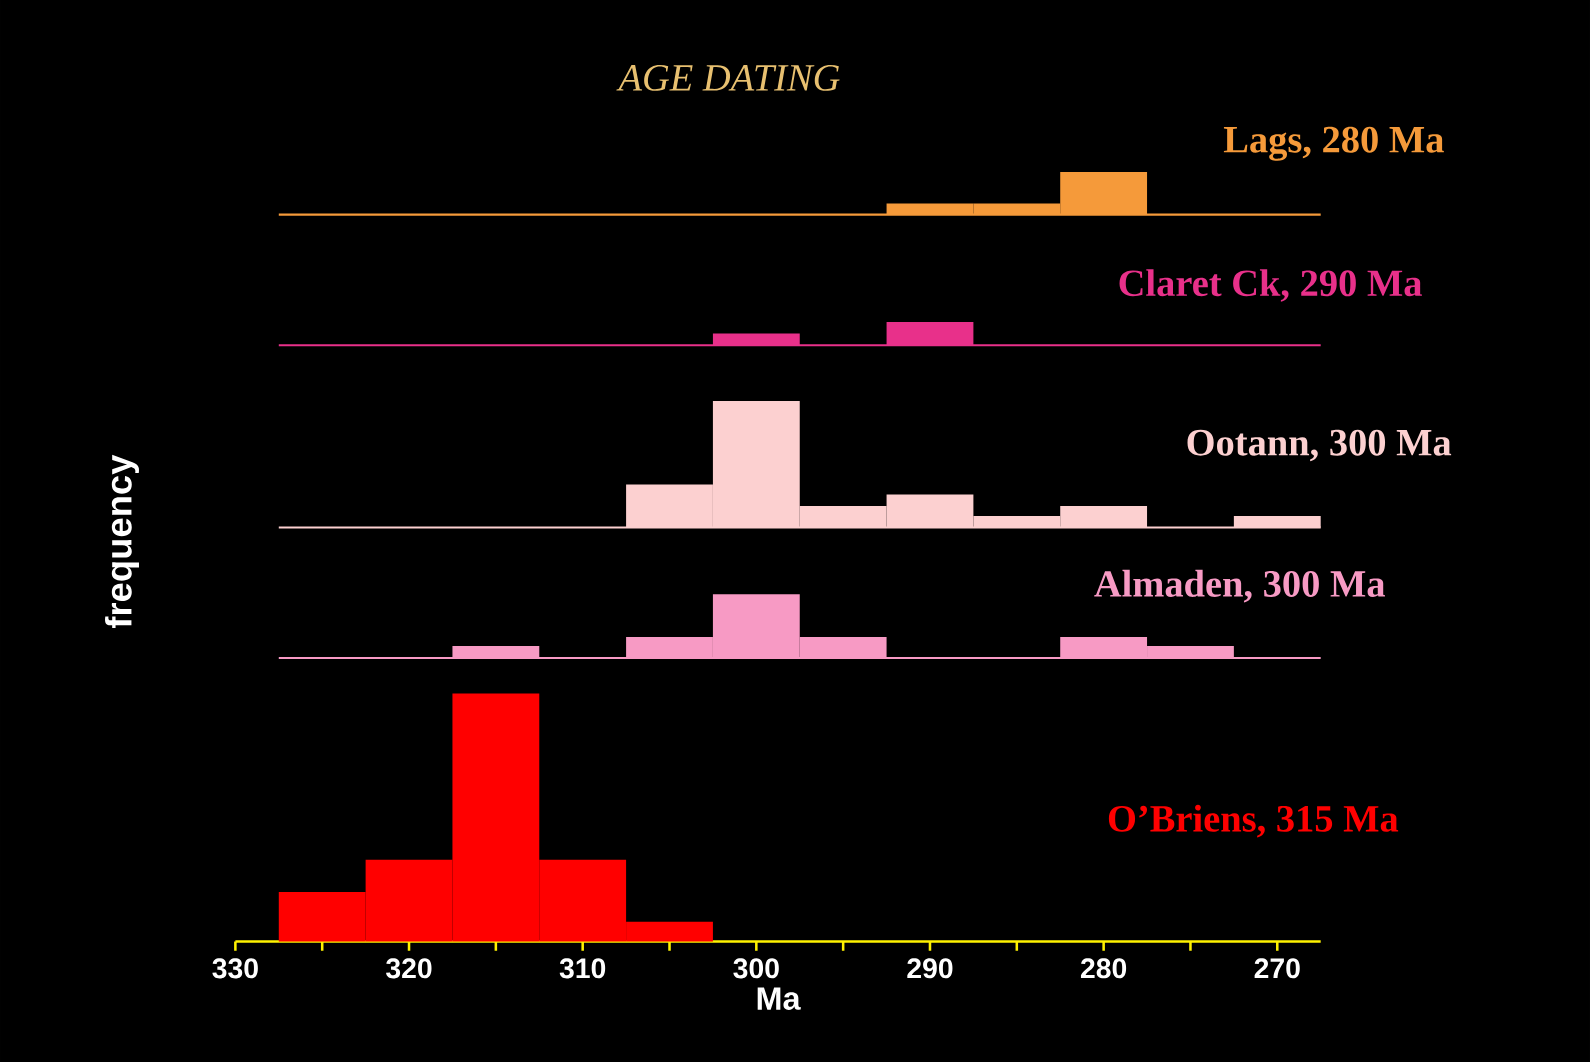 The image size is (1590, 1062). What do you see at coordinates (1239, 586) in the screenshot?
I see `annotation: Almaden, 300 Ma` at bounding box center [1239, 586].